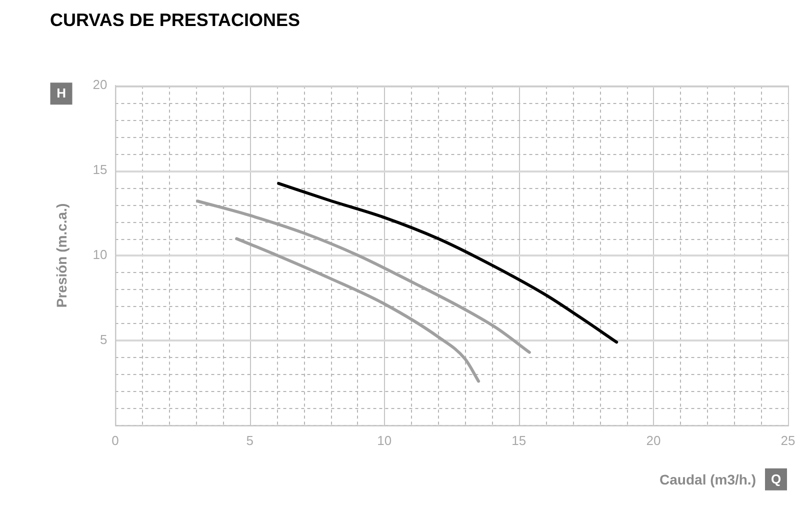 The image size is (810, 507). Describe the element at coordinates (519, 440) in the screenshot. I see `x-tick-label: 15` at that location.